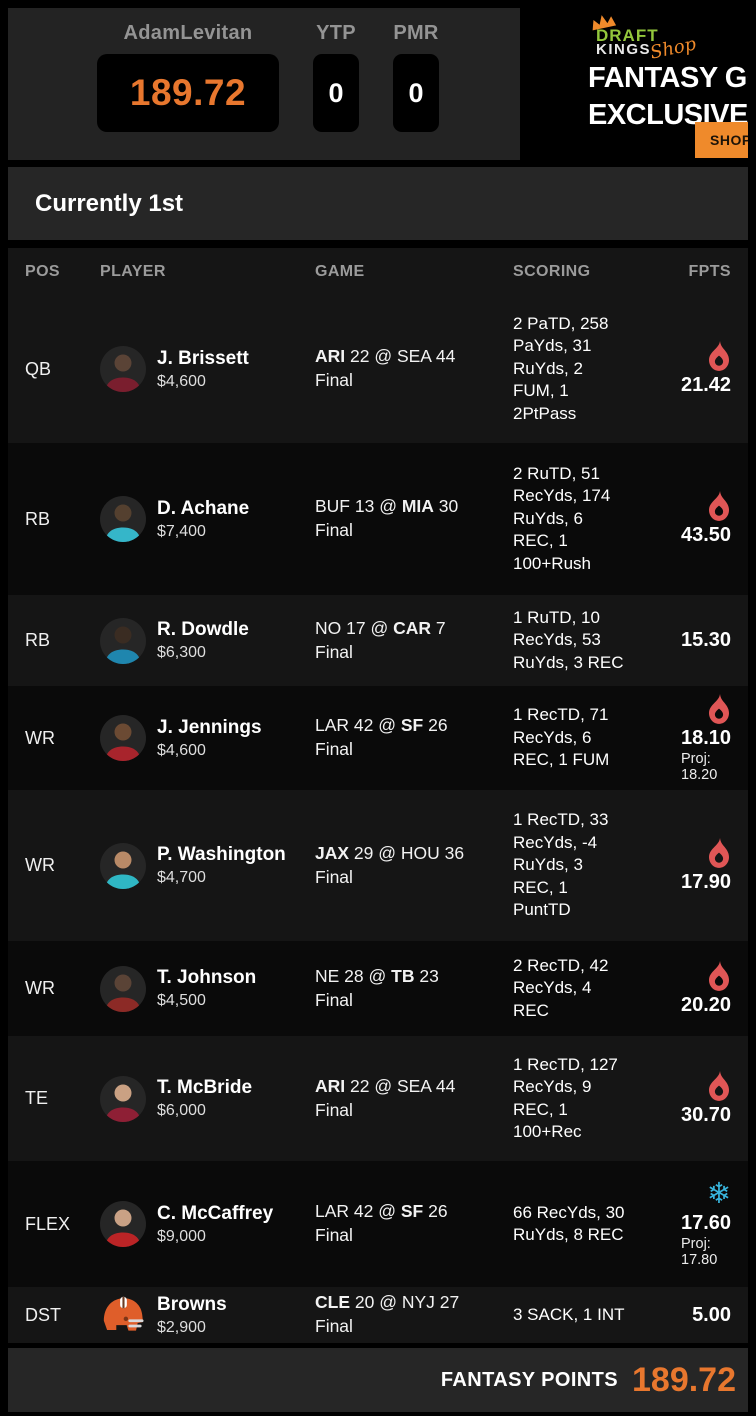 Image resolution: width=756 pixels, height=1416 pixels. What do you see at coordinates (221, 854) in the screenshot?
I see `player-name: P. Washington` at bounding box center [221, 854].